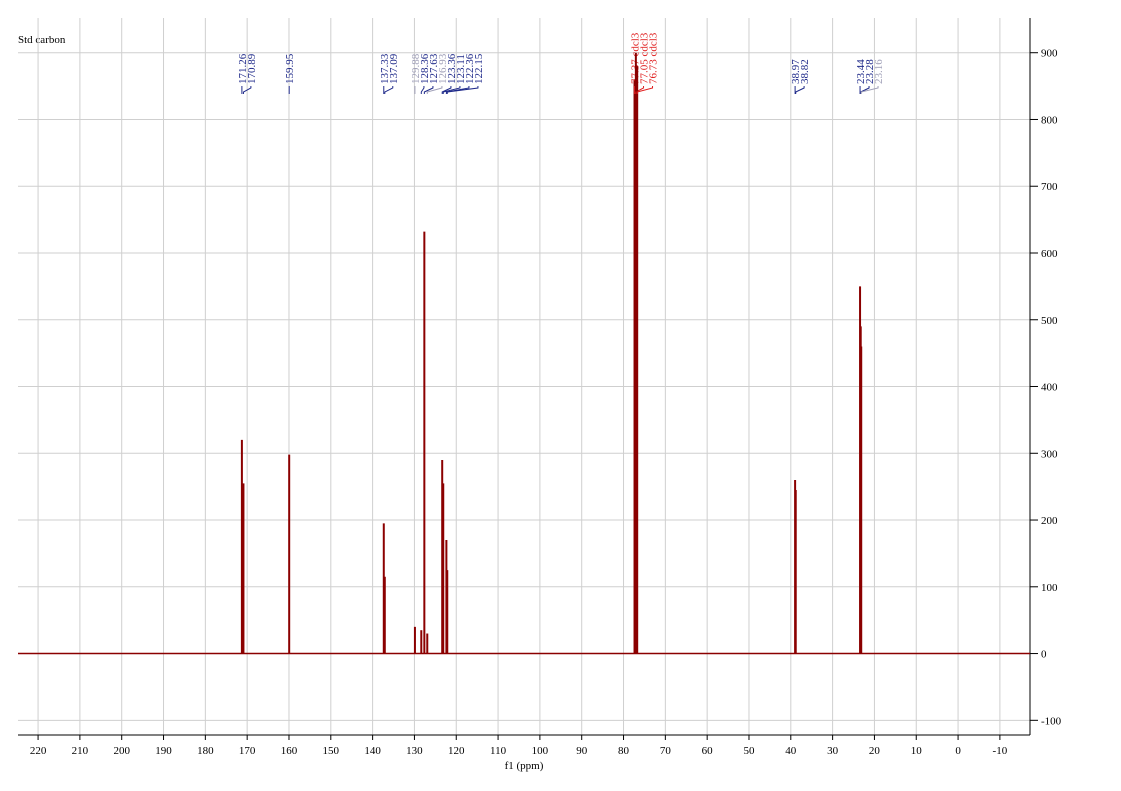  Describe the element at coordinates (791, 751) in the screenshot. I see `x-tick-label: 40` at that location.